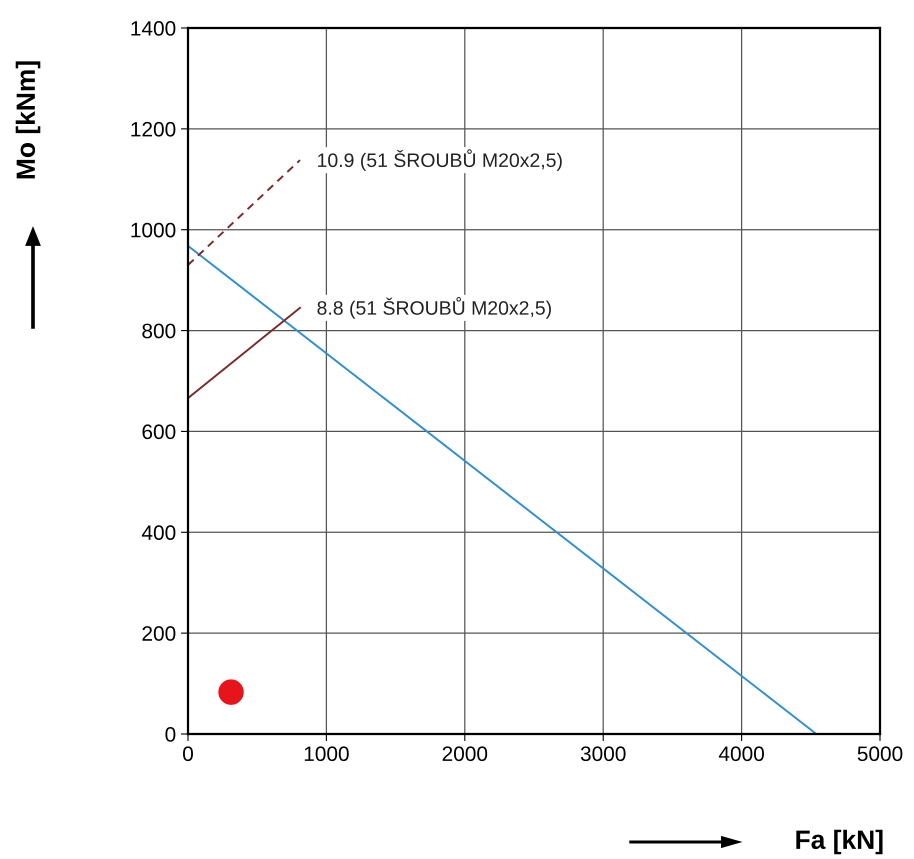  What do you see at coordinates (153, 28) in the screenshot?
I see `y-tick-label: 1400` at bounding box center [153, 28].